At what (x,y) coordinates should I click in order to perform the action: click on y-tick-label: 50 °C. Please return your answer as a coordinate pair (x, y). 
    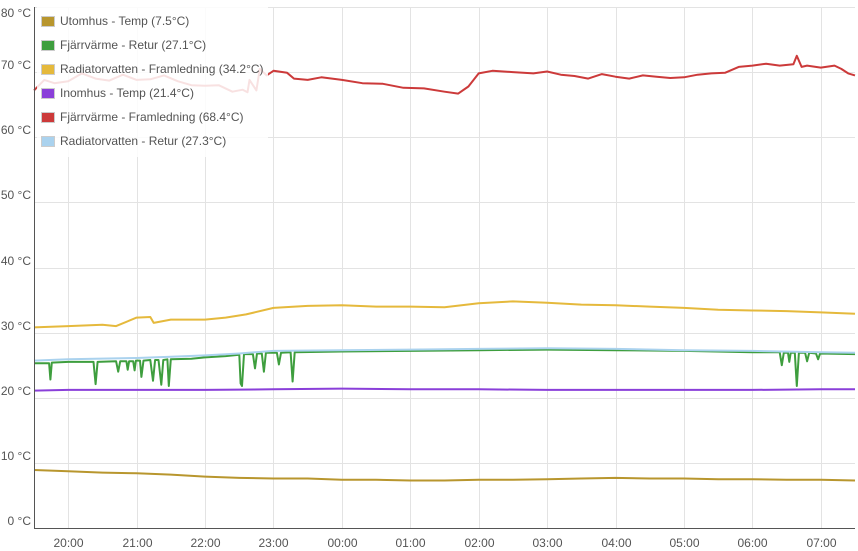
    Looking at the image, I should click on (16, 195).